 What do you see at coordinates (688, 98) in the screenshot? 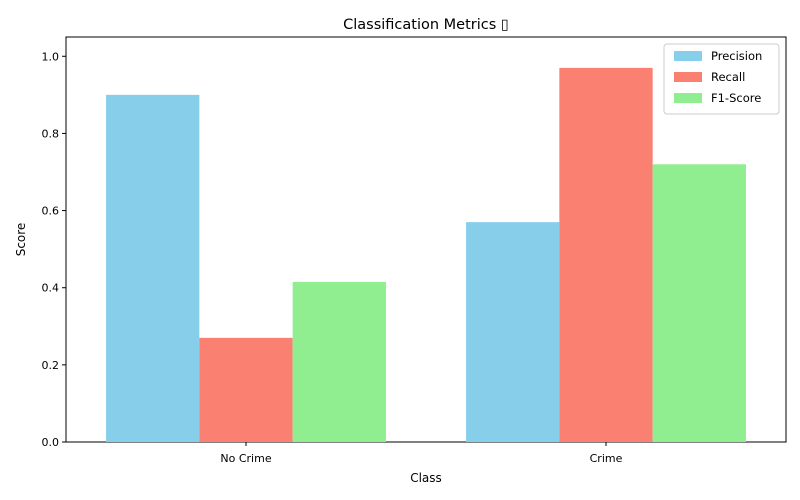
I see `legend-swatch-f1-score` at bounding box center [688, 98].